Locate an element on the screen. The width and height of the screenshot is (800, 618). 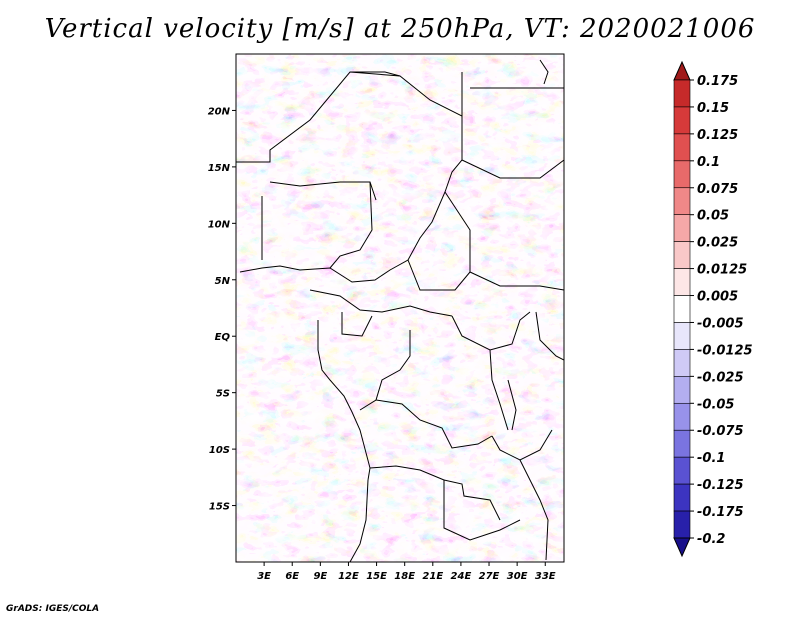
lon-tick-label: 30E is located at coordinates (517, 576).